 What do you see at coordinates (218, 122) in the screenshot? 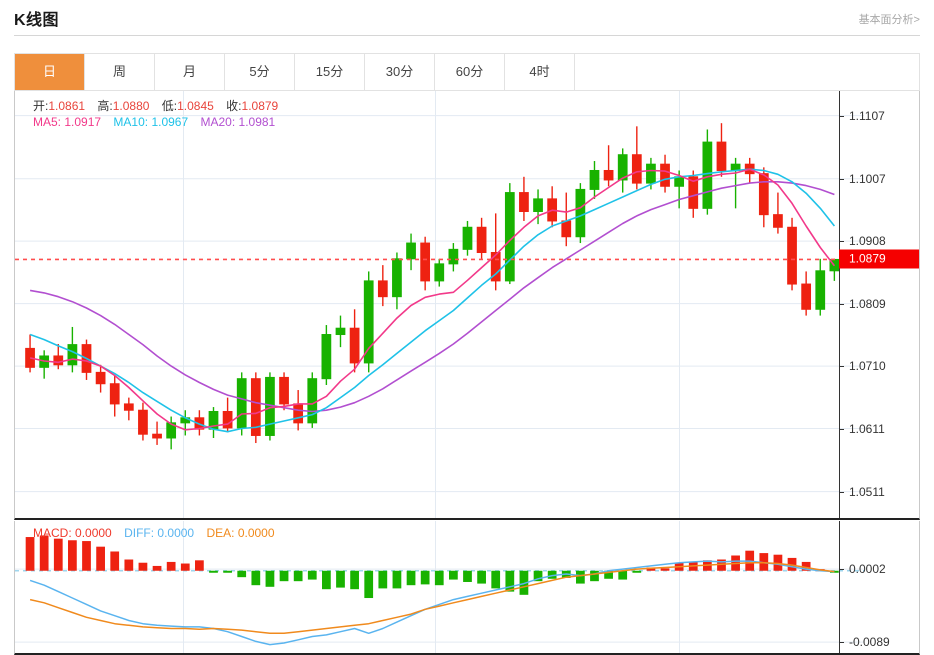
I see `ma20-label: MA20:` at bounding box center [218, 122].